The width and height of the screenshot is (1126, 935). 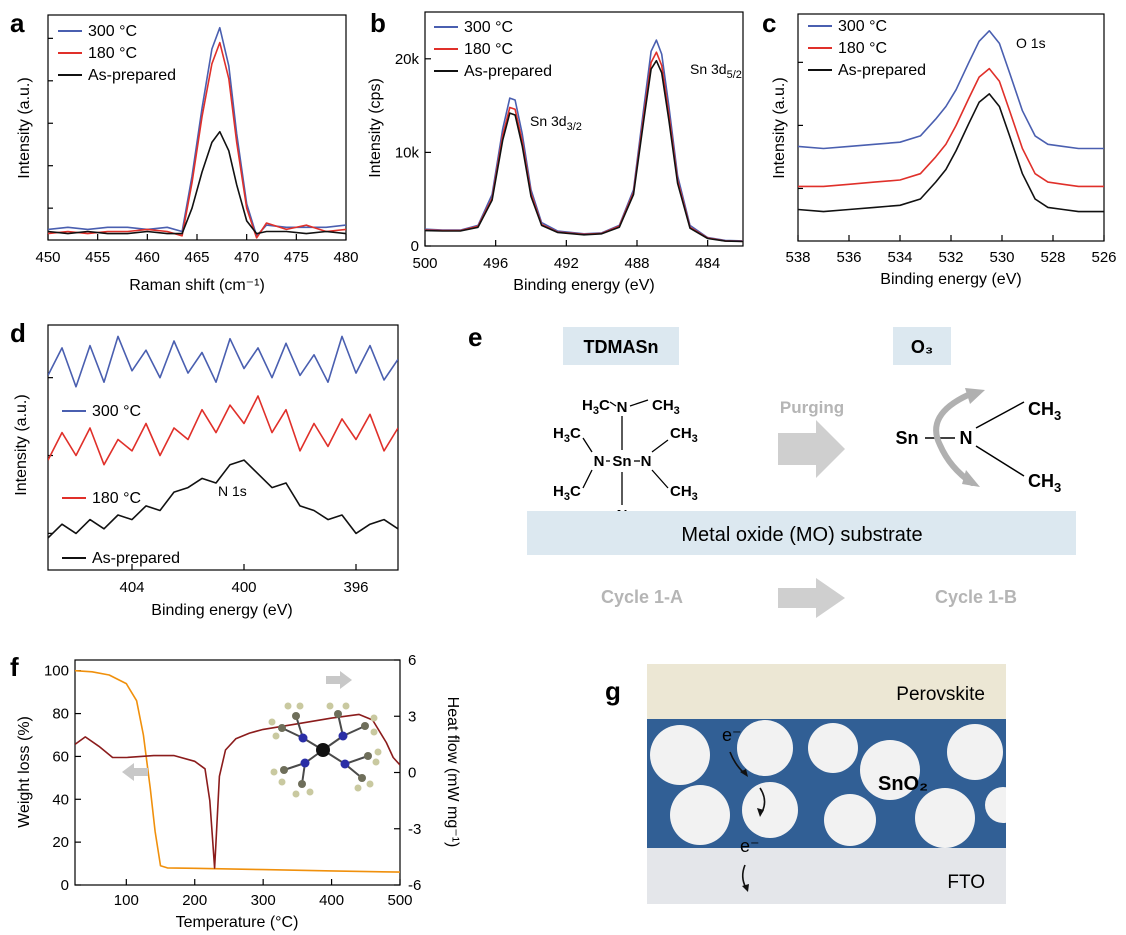 What do you see at coordinates (197, 285) in the screenshot?
I see `panel-a-xlabel: Raman shift (cm⁻¹)` at bounding box center [197, 285].